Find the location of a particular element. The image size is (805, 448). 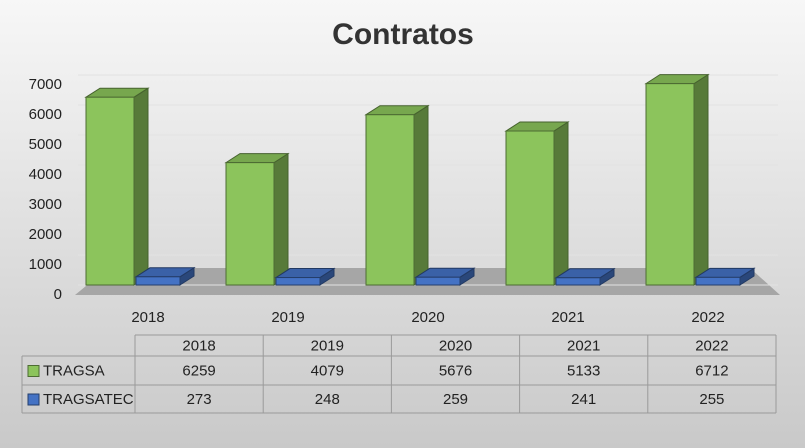

table-cell: 248 is located at coordinates (327, 399).